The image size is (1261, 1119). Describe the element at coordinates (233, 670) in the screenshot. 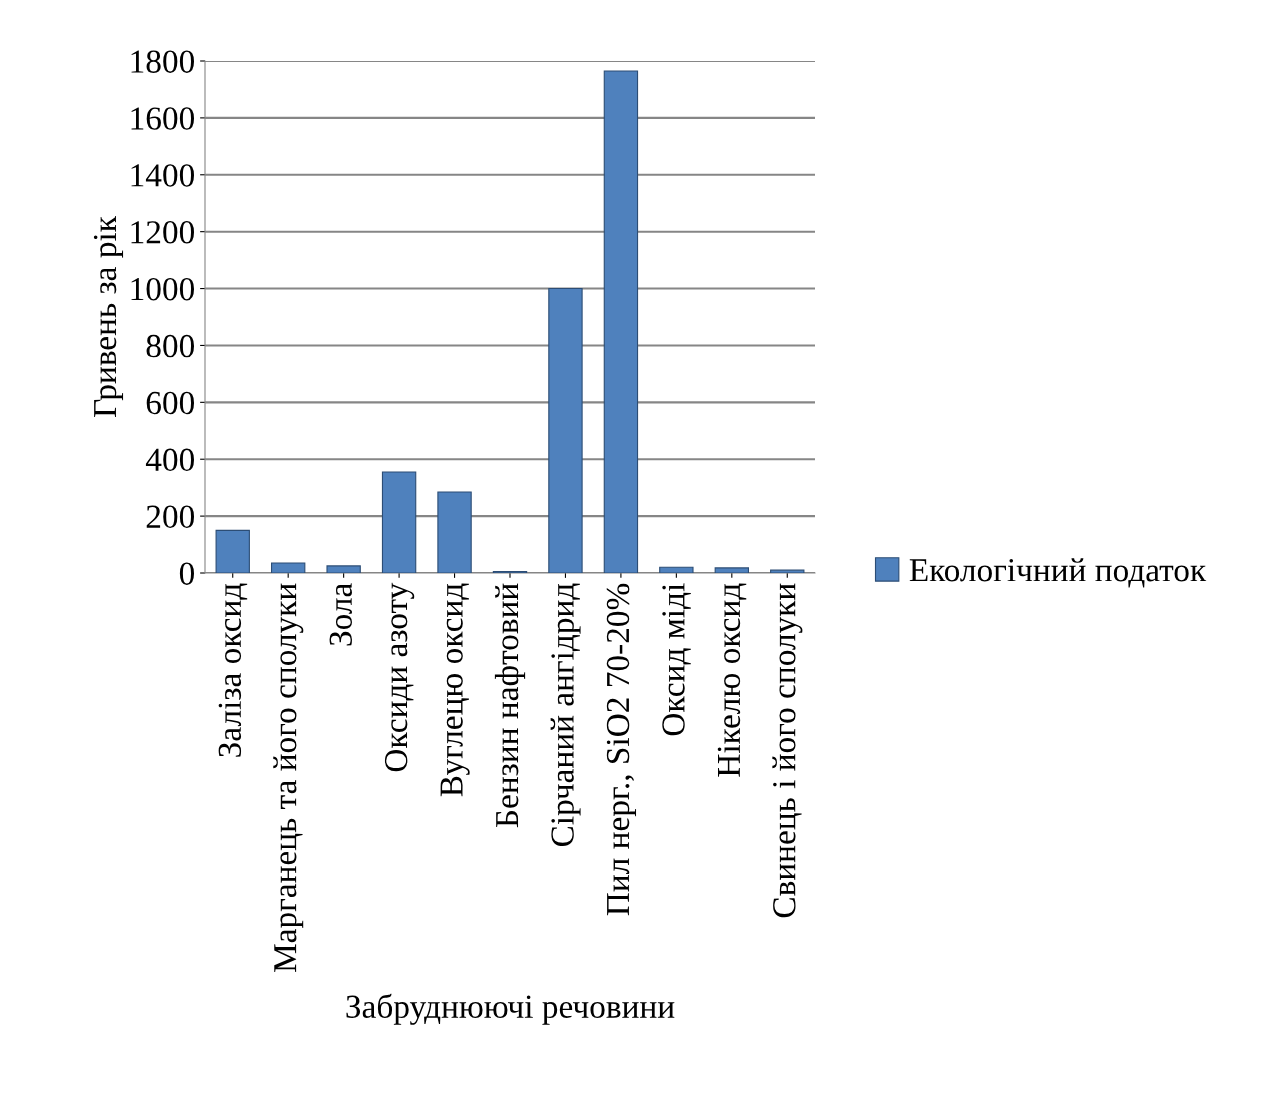

I see `x-tick-label: Заліза оксид` at that location.